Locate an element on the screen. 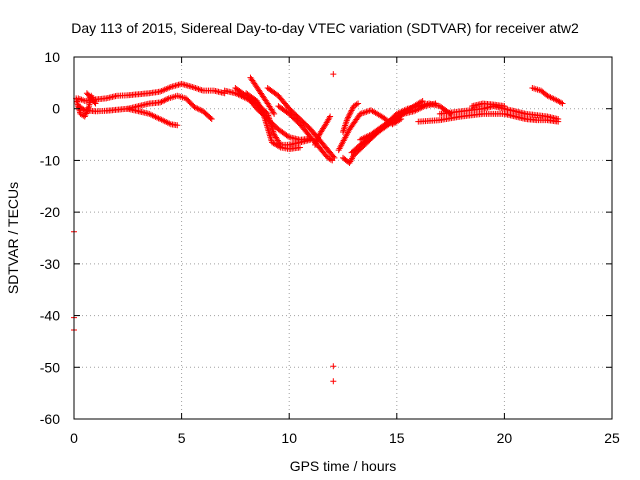  x-tick-label: 5 is located at coordinates (182, 438).